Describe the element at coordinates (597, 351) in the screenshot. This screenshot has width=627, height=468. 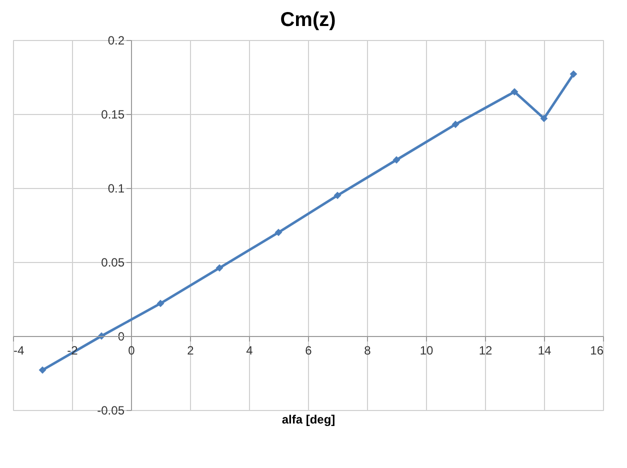
I see `x-tick-label: 16` at that location.